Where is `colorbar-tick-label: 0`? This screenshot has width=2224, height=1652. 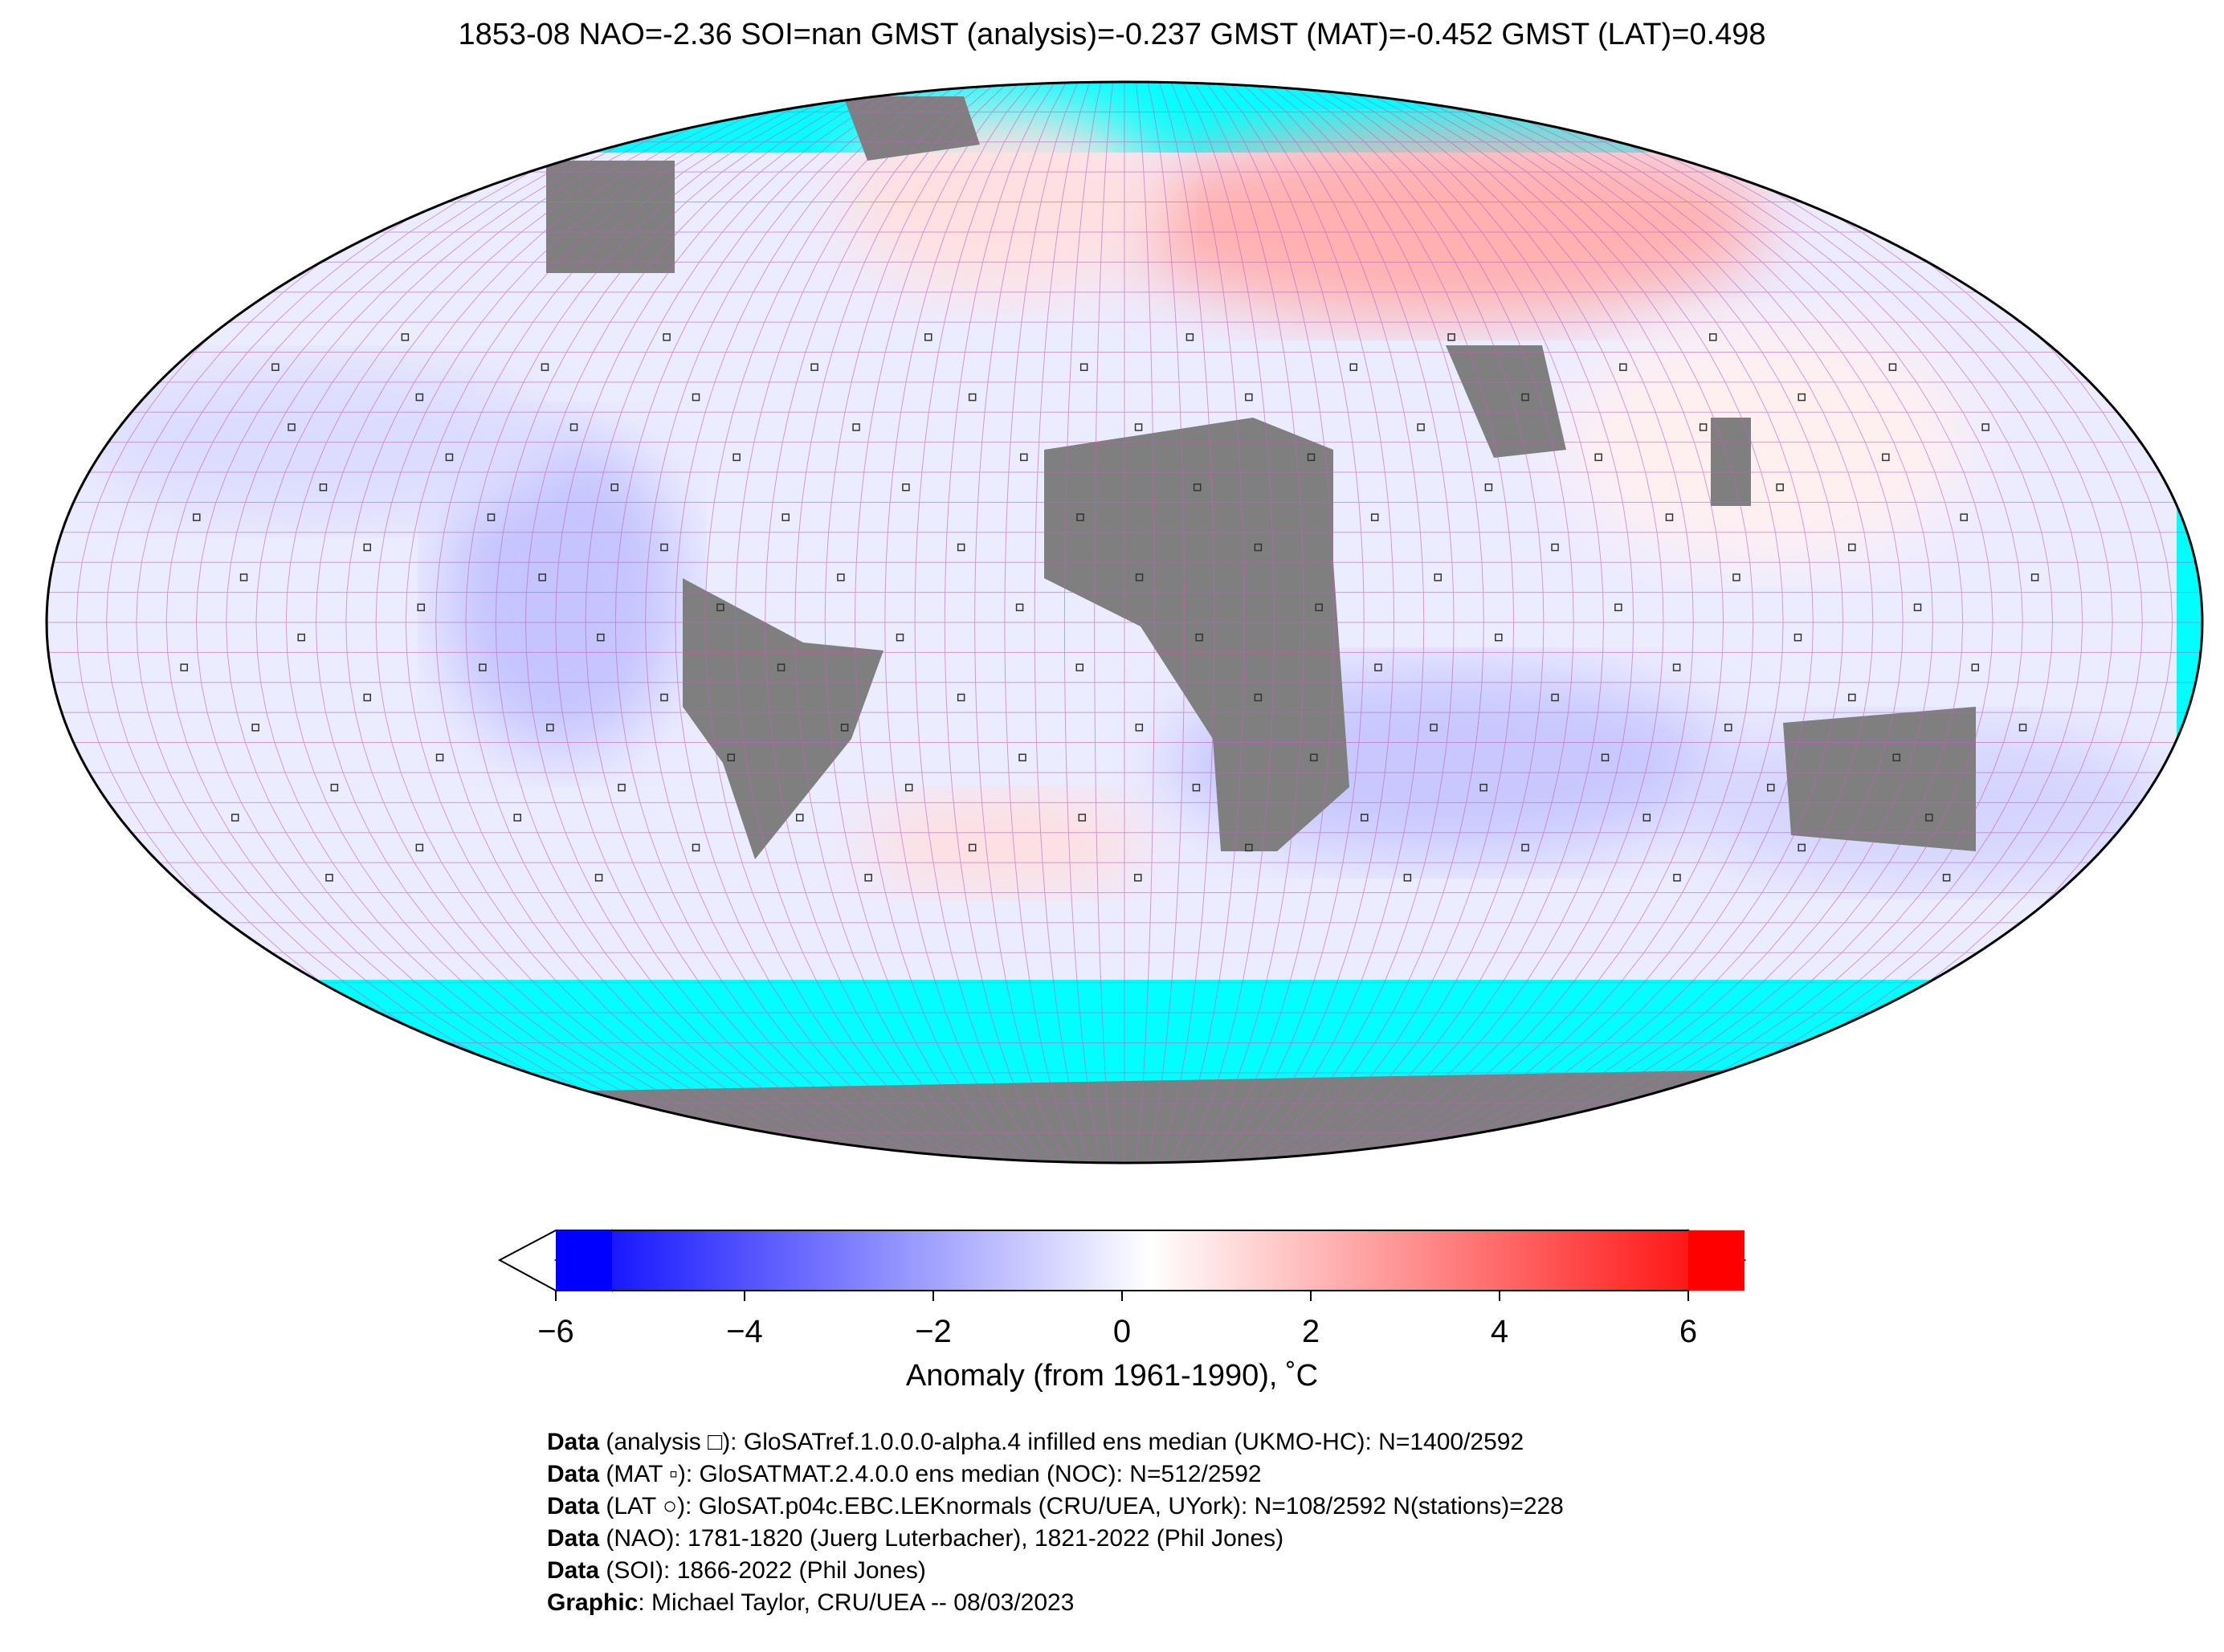 colorbar-tick-label: 0 is located at coordinates (1122, 1331).